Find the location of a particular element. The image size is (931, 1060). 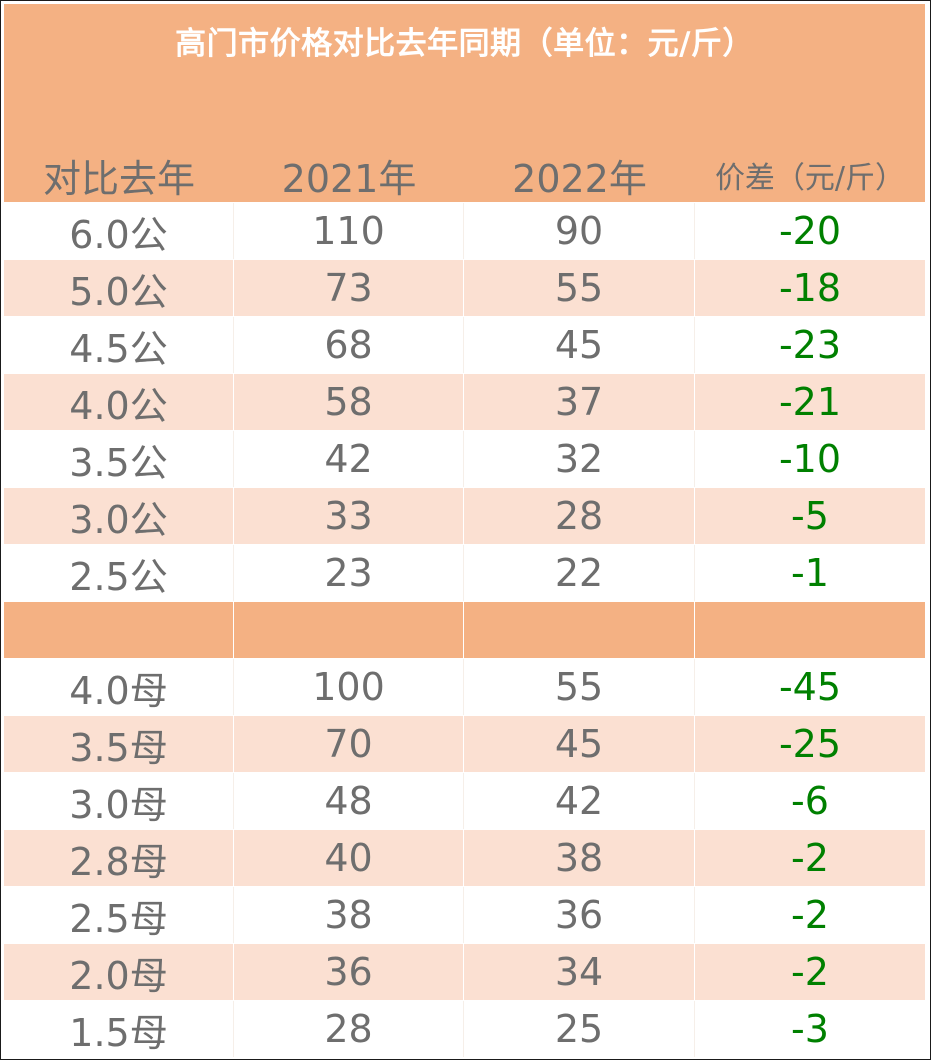

table-row: 1.5母 28 25 -3 is located at coordinates (464, 1029).